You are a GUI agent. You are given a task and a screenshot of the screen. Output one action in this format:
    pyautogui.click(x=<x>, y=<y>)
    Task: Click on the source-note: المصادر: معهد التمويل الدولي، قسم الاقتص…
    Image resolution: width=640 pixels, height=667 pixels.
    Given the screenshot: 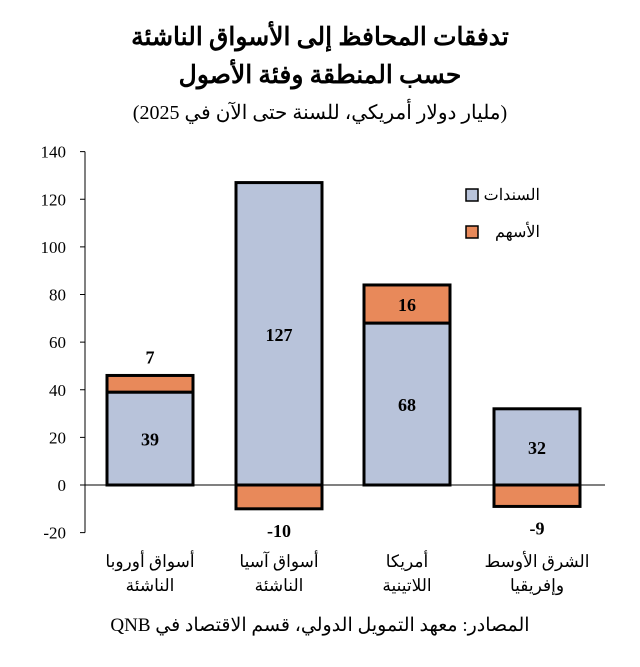 What is the action you would take?
    pyautogui.click(x=320, y=625)
    